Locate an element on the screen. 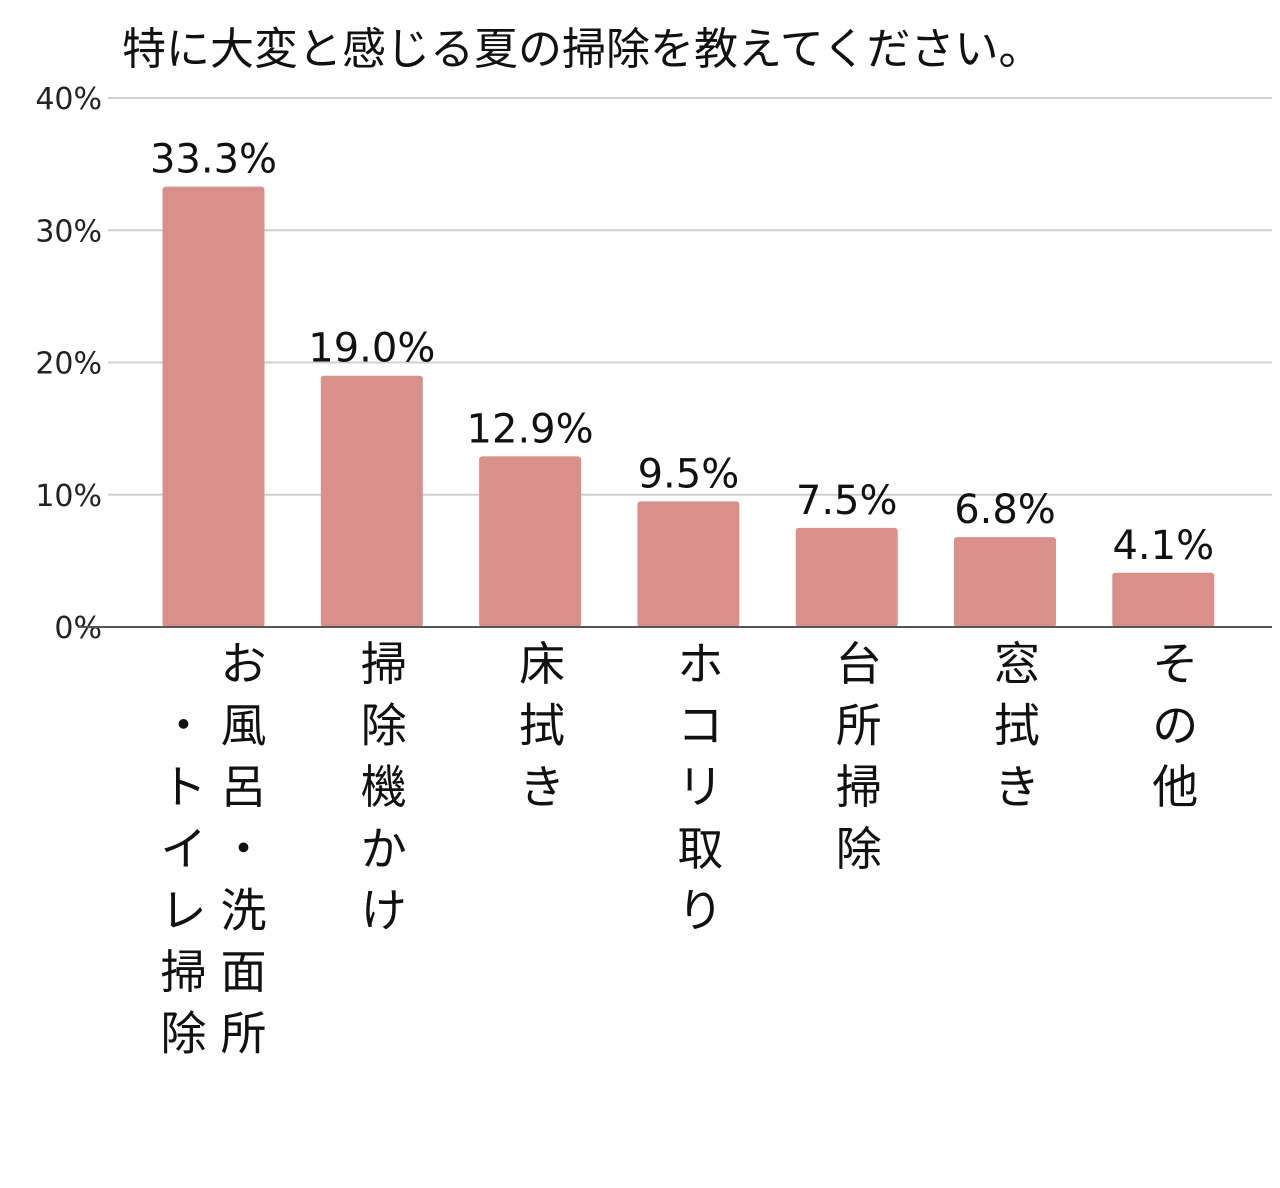  x-category-char: ホ is located at coordinates (700, 664).